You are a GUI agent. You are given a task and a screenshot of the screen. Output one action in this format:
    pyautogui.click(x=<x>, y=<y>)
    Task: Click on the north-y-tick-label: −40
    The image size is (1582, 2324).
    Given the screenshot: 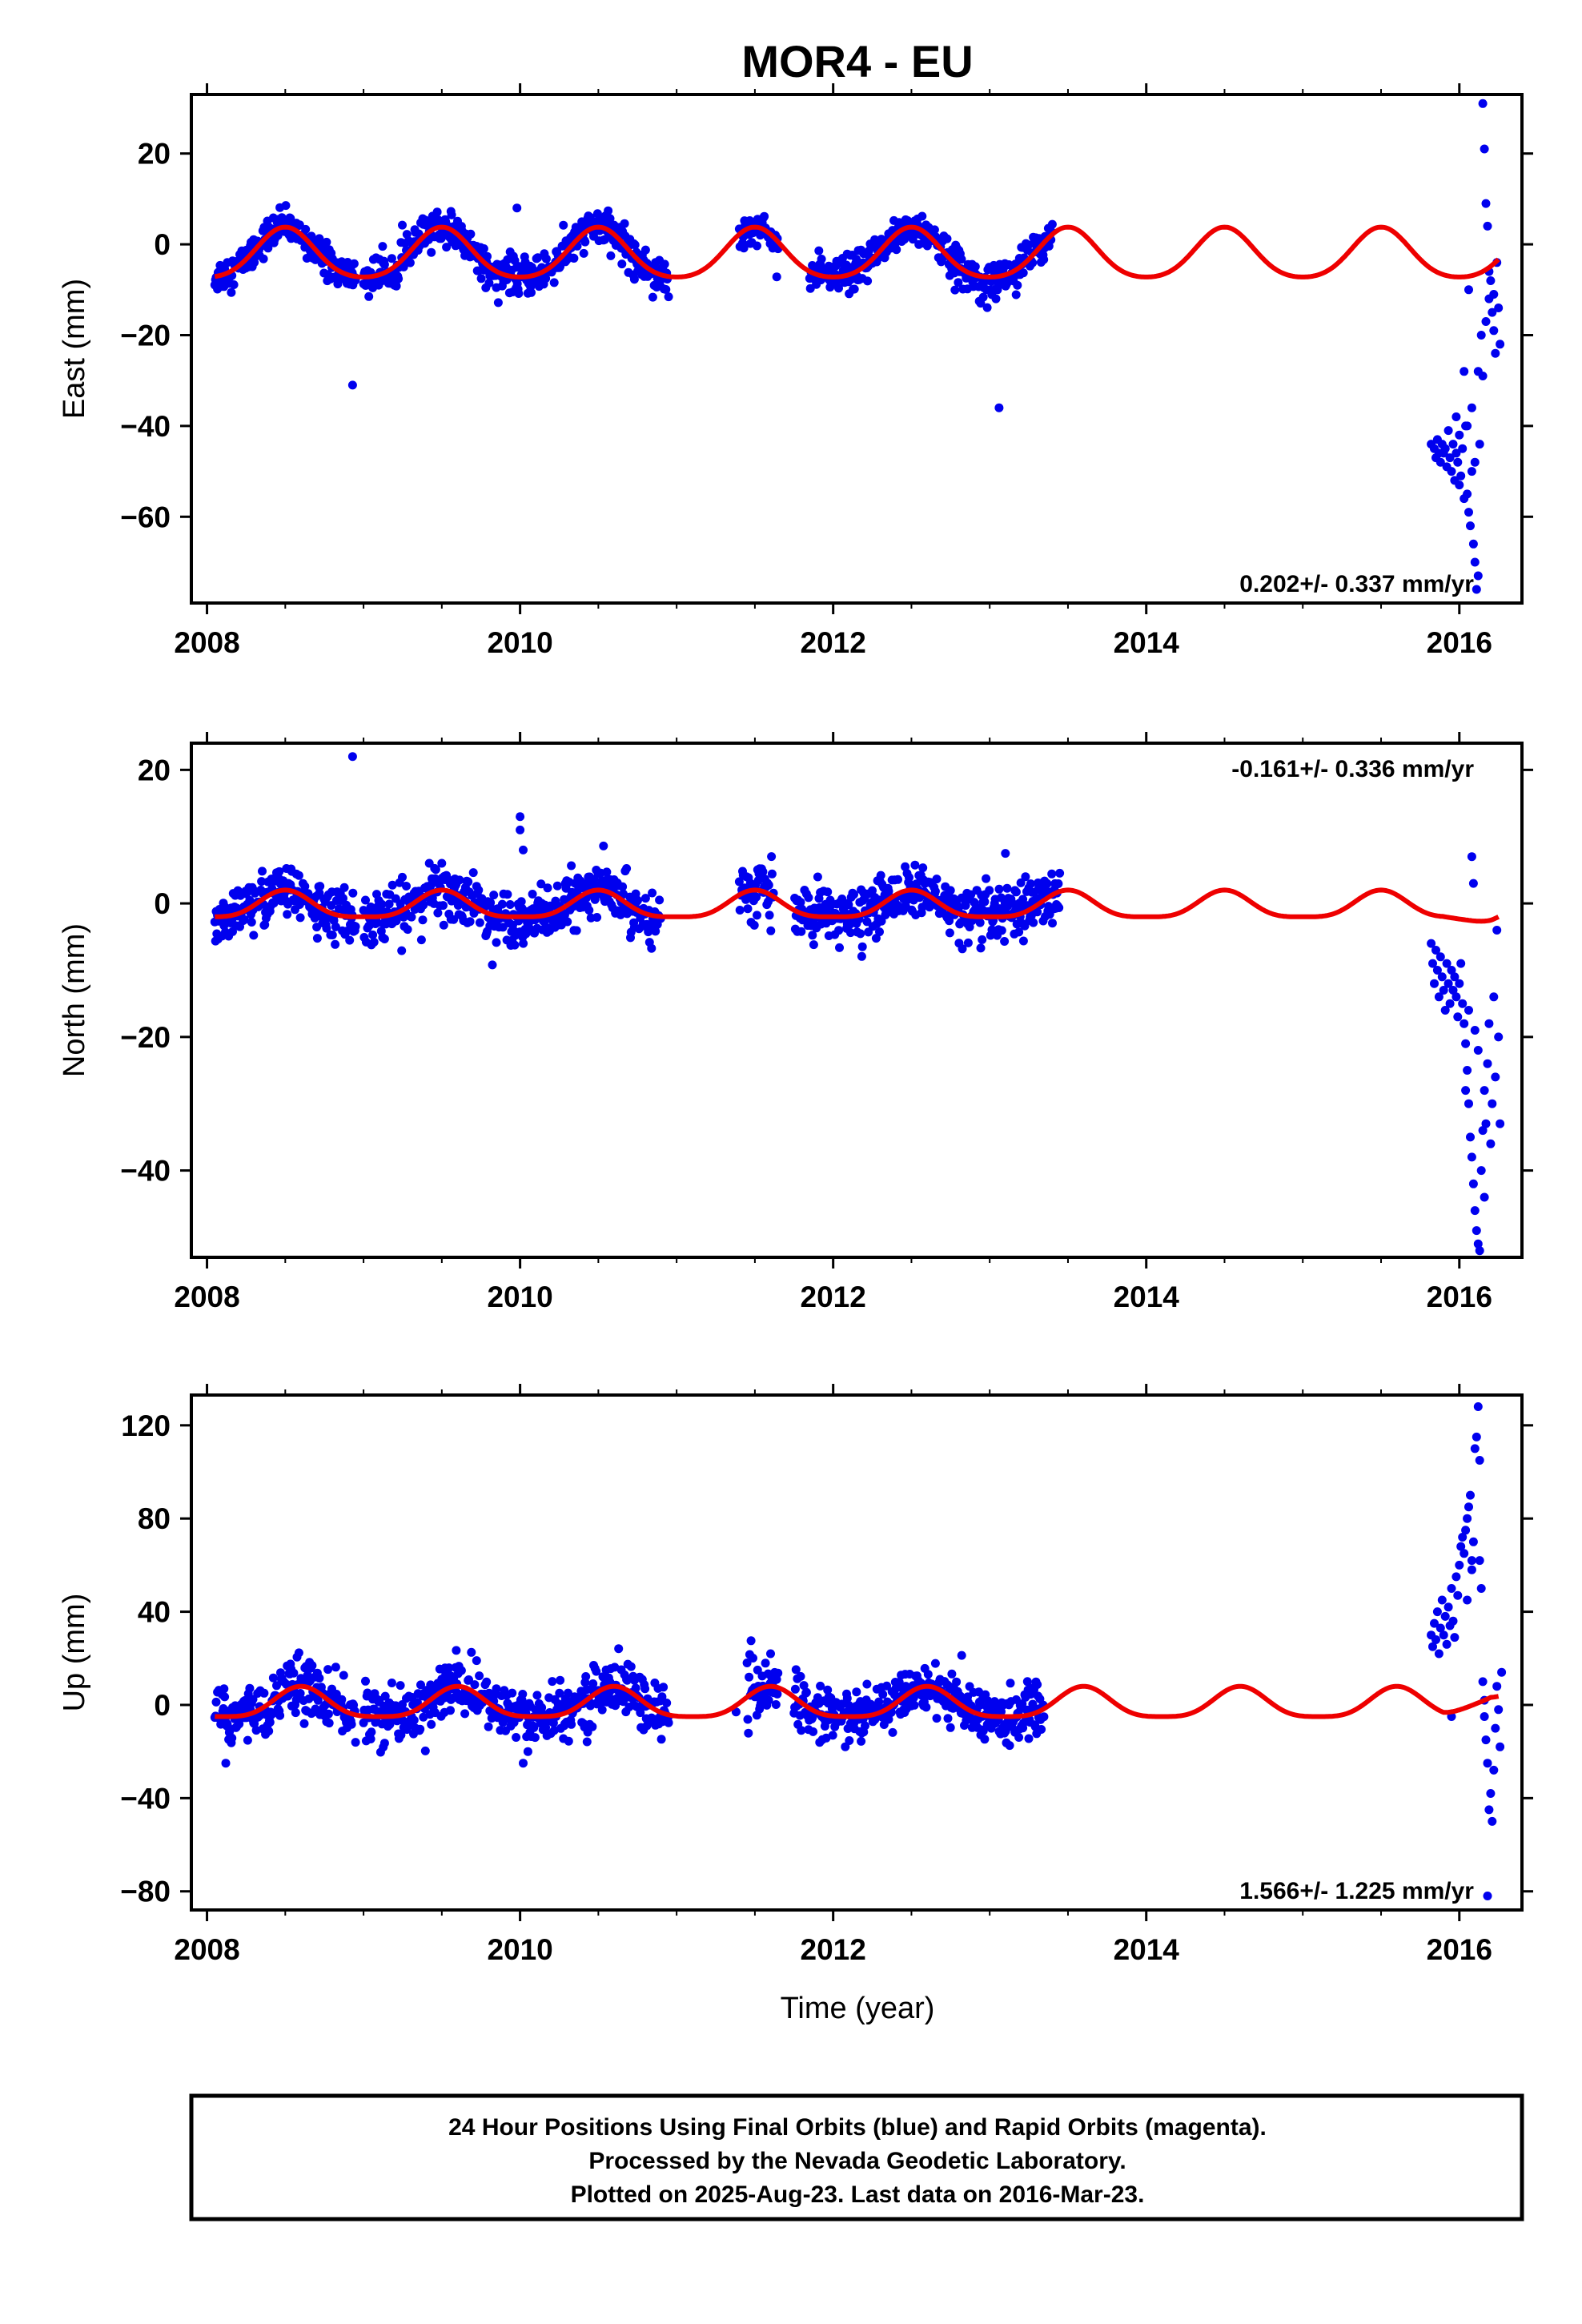 What is the action you would take?
    pyautogui.click(x=145, y=1171)
    